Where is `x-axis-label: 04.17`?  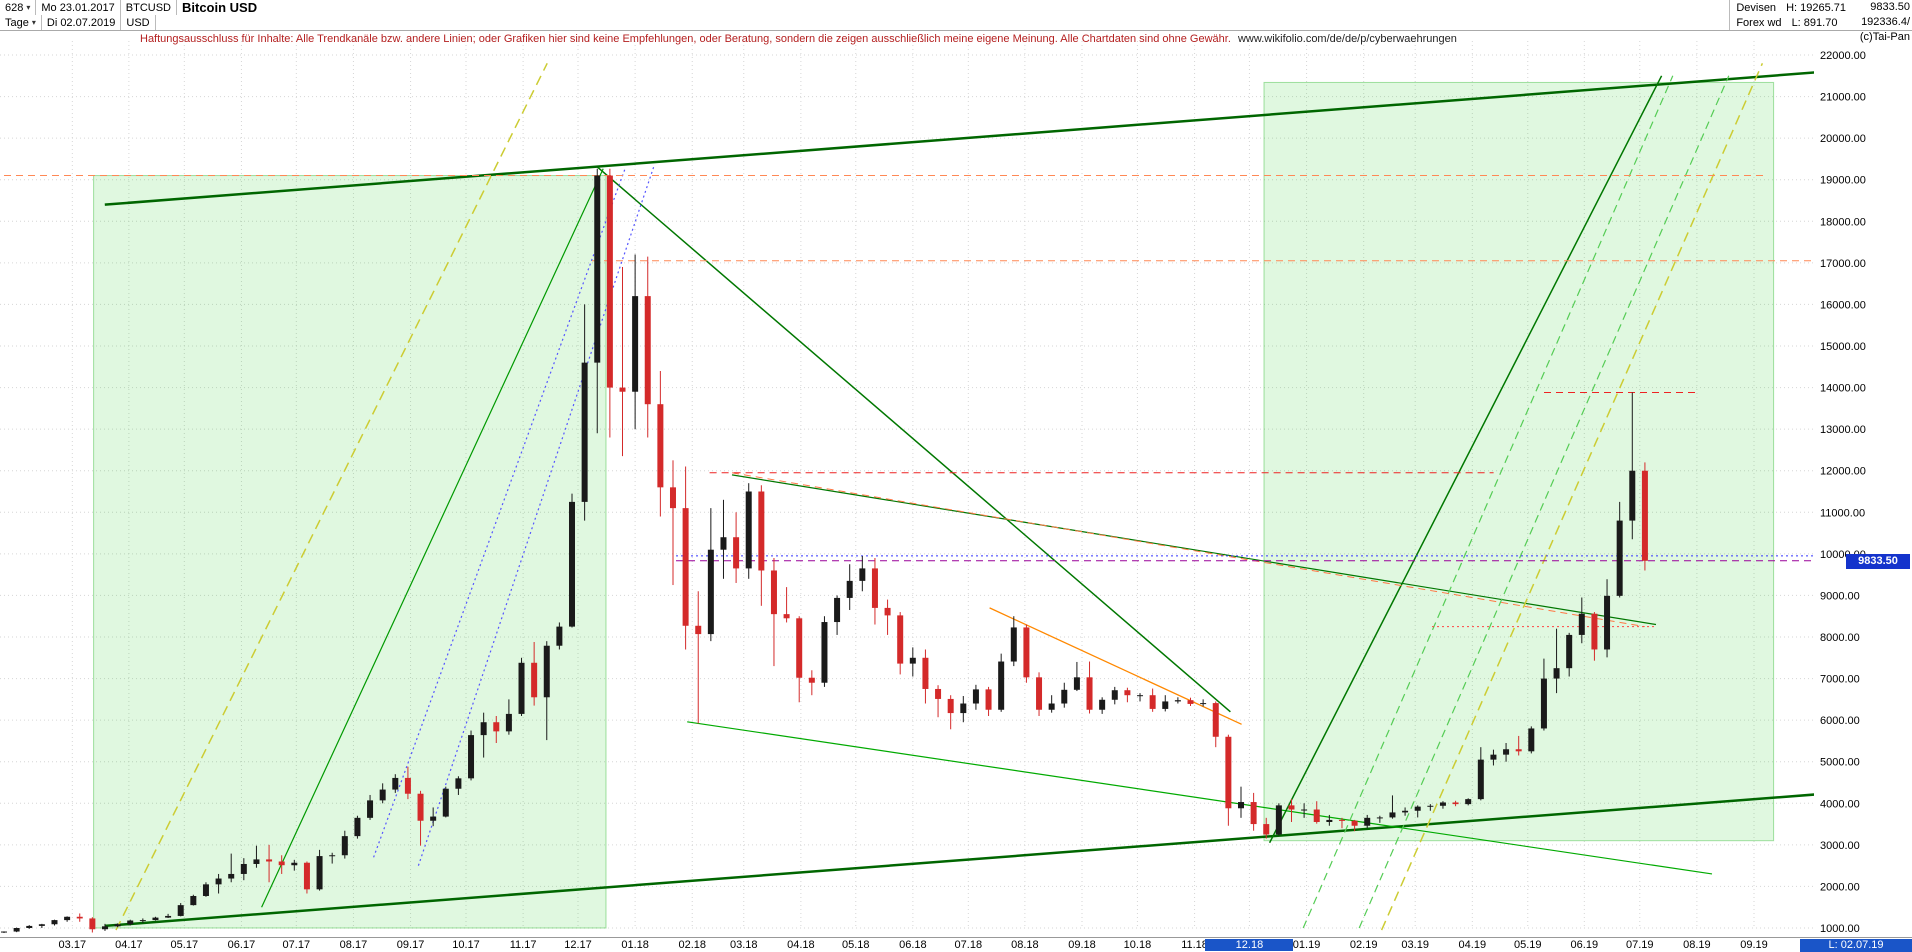 x-axis-label: 04.17 is located at coordinates (129, 945).